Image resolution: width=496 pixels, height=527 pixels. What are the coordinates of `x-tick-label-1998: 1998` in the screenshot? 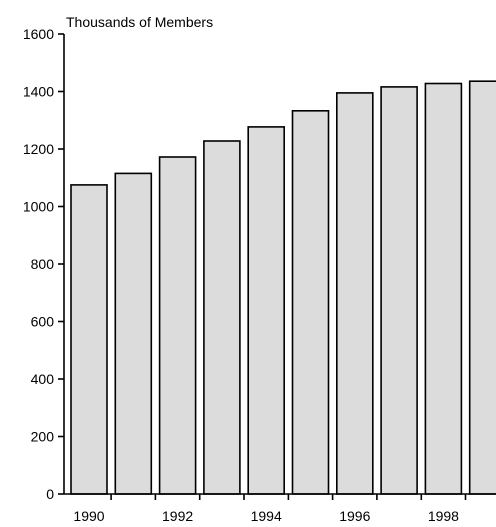 It's located at (443, 516).